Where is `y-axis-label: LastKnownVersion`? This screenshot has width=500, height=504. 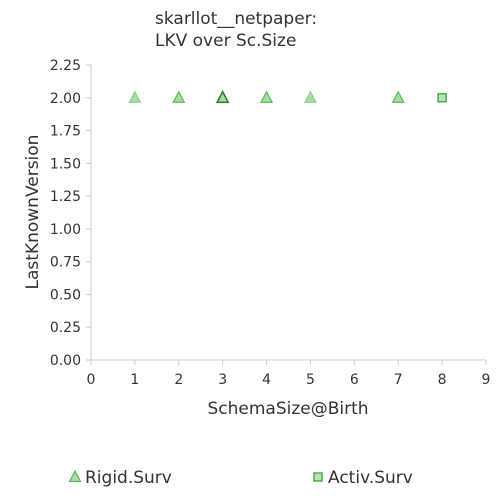 y-axis-label: LastKnownVersion is located at coordinates (33, 212).